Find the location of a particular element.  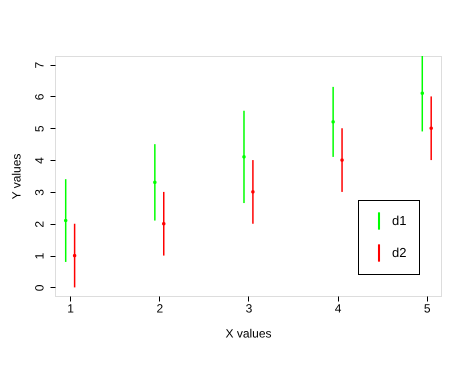

y-tick-label: 3 is located at coordinates (39, 192).